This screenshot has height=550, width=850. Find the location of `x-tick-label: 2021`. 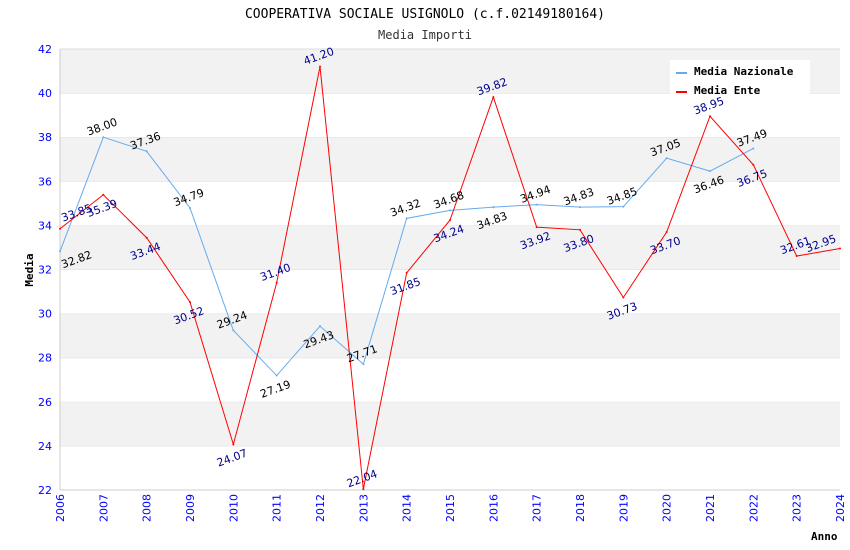

x-tick-label: 2021 is located at coordinates (710, 508).